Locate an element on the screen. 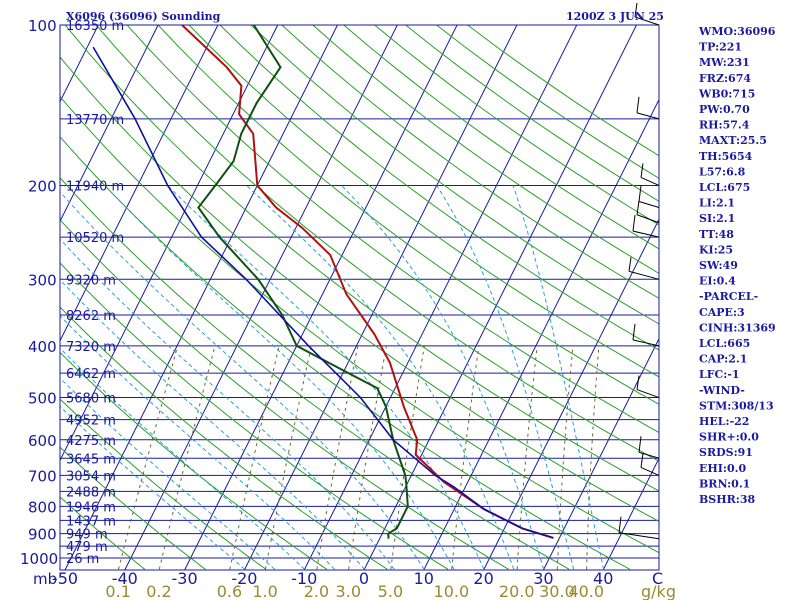 The width and height of the screenshot is (800, 600). index-text: -PARCEL- is located at coordinates (728, 296).